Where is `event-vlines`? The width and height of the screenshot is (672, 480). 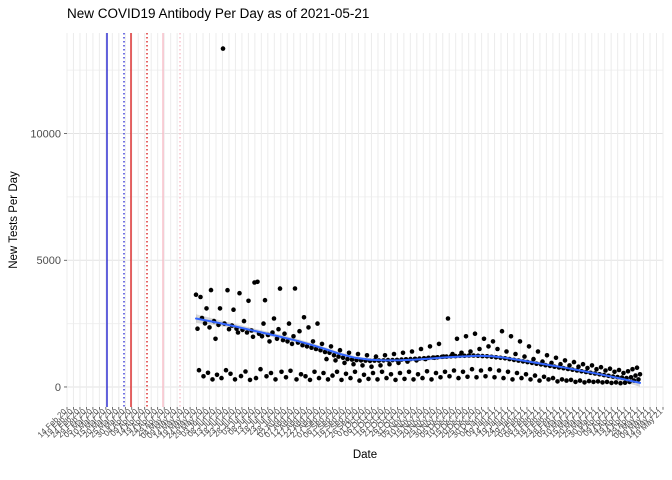 event-vlines is located at coordinates (143, 220).